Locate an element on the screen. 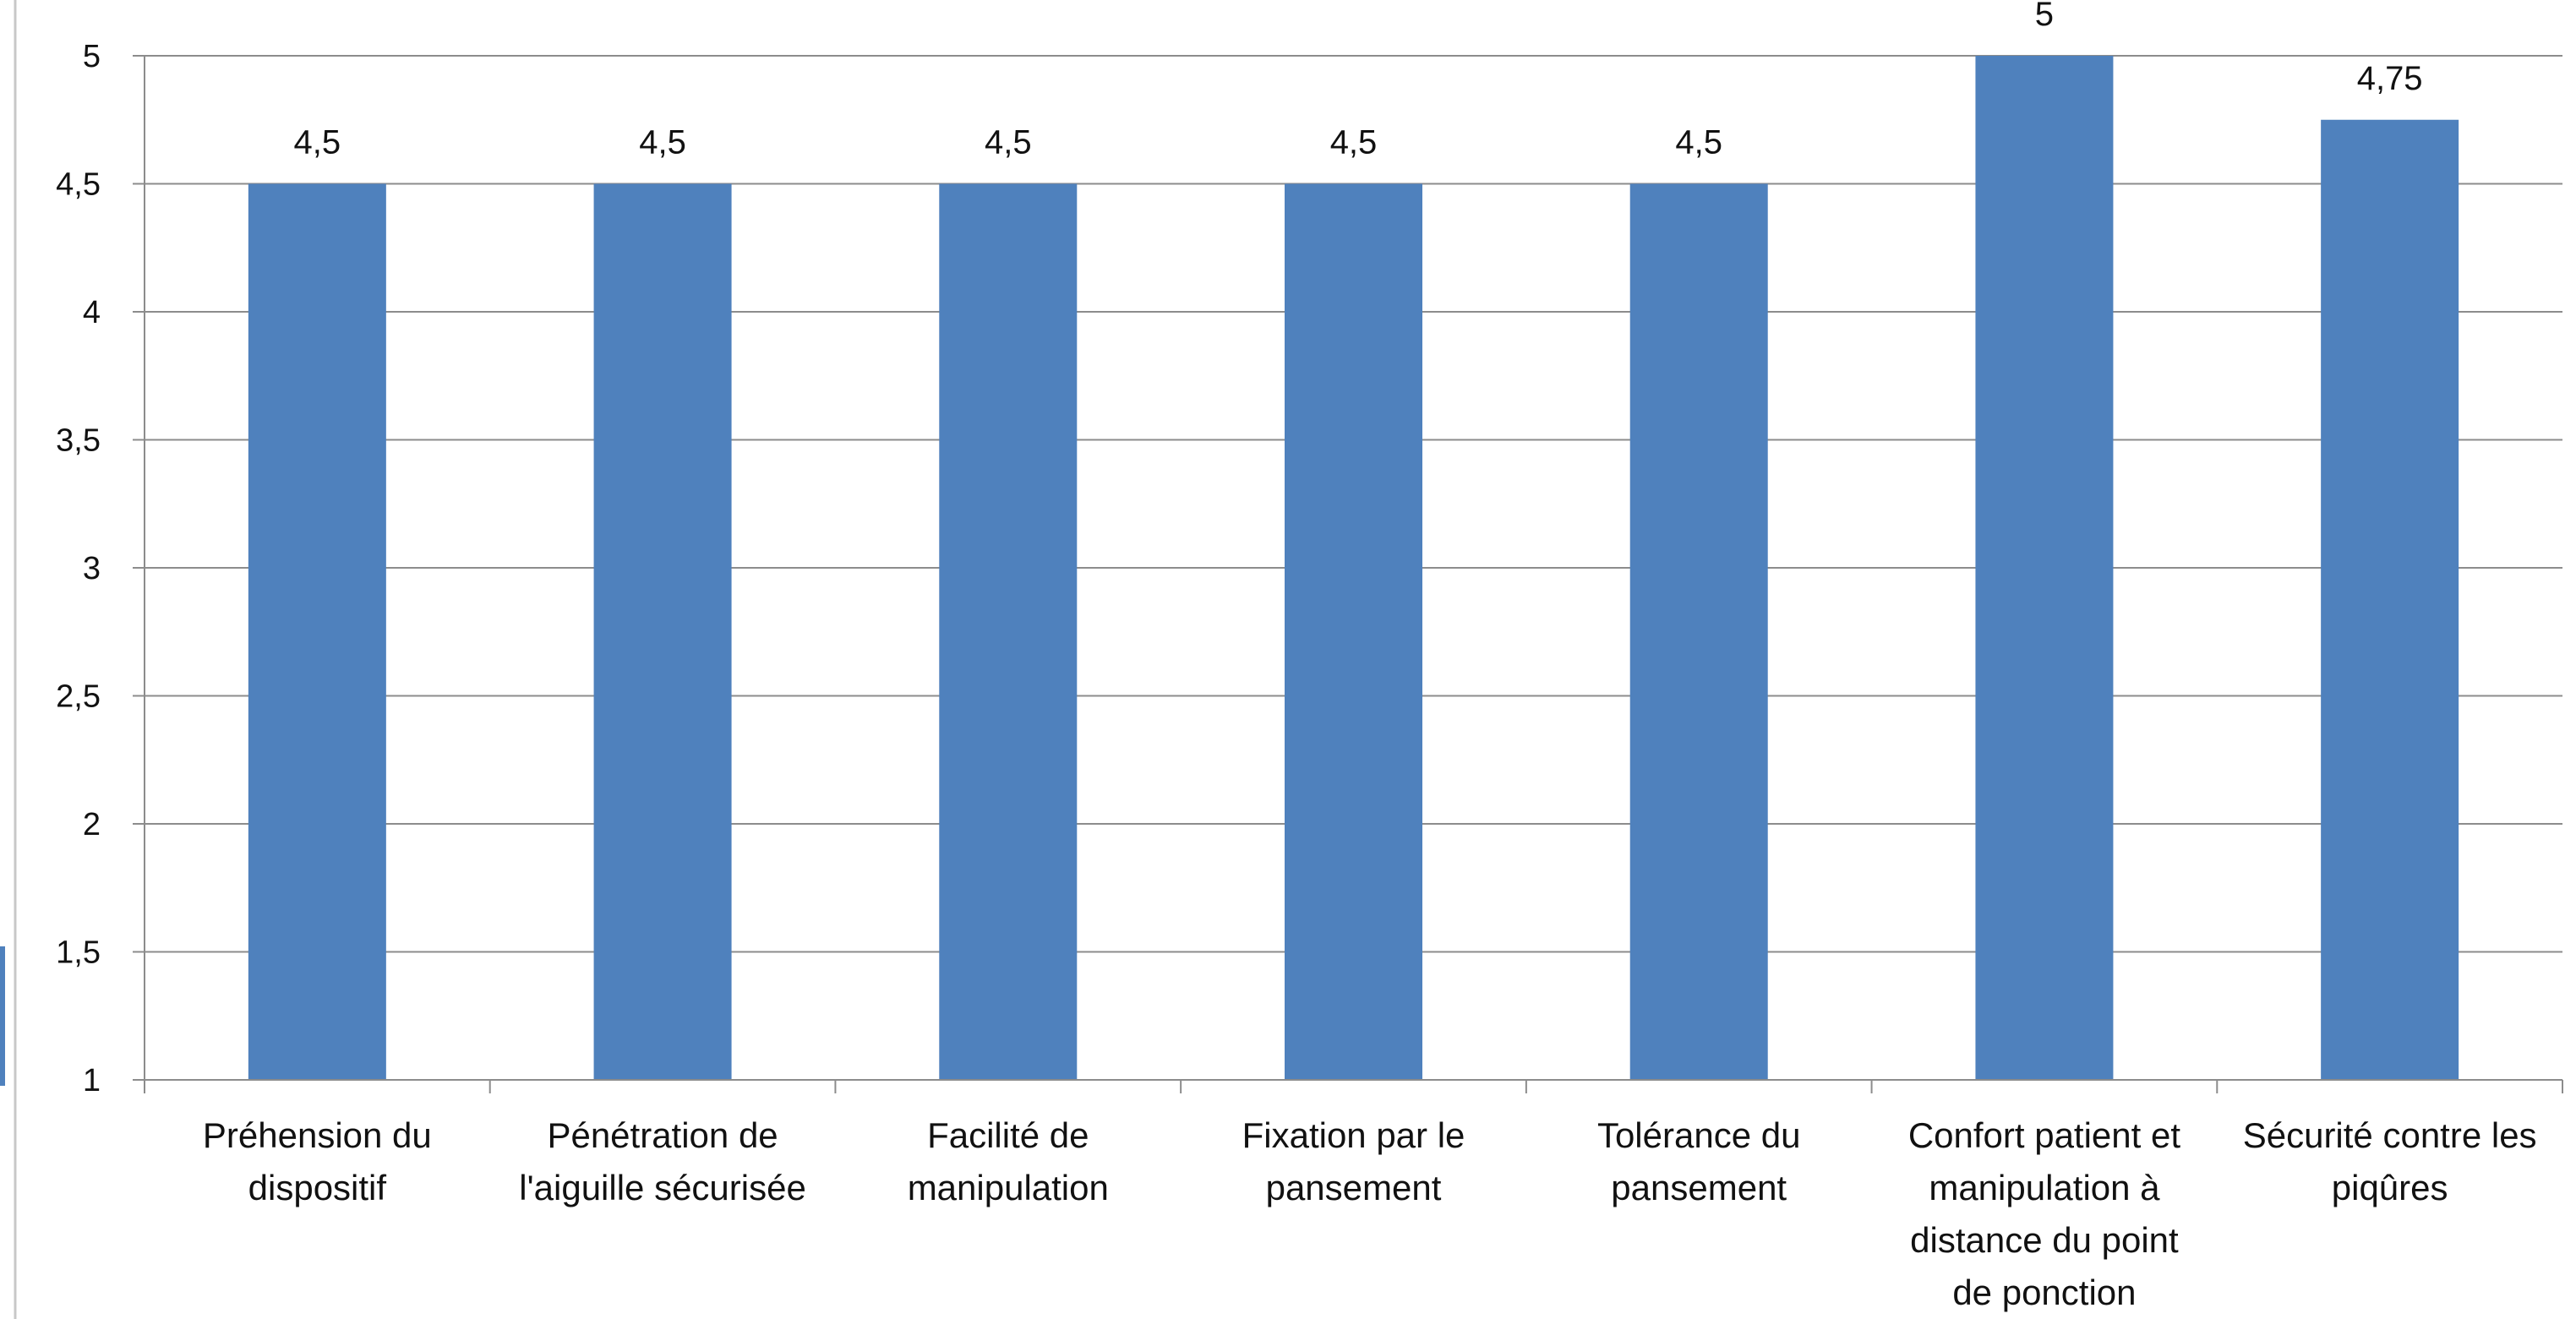  category-label: Sécurité contre les piqûres is located at coordinates (2390, 1161).